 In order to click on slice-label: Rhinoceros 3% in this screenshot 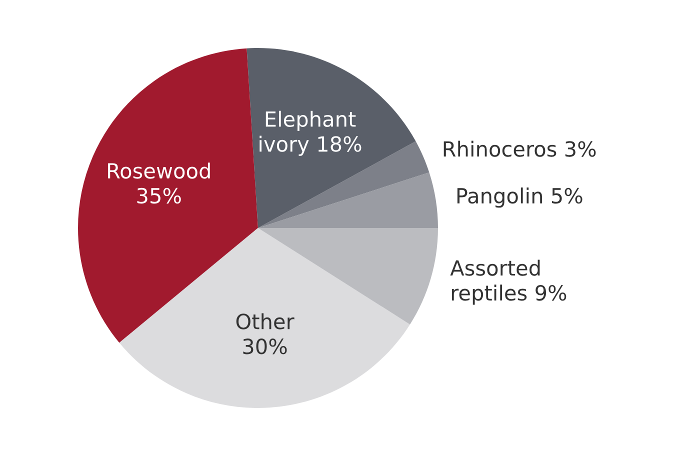, I will do `click(520, 148)`.